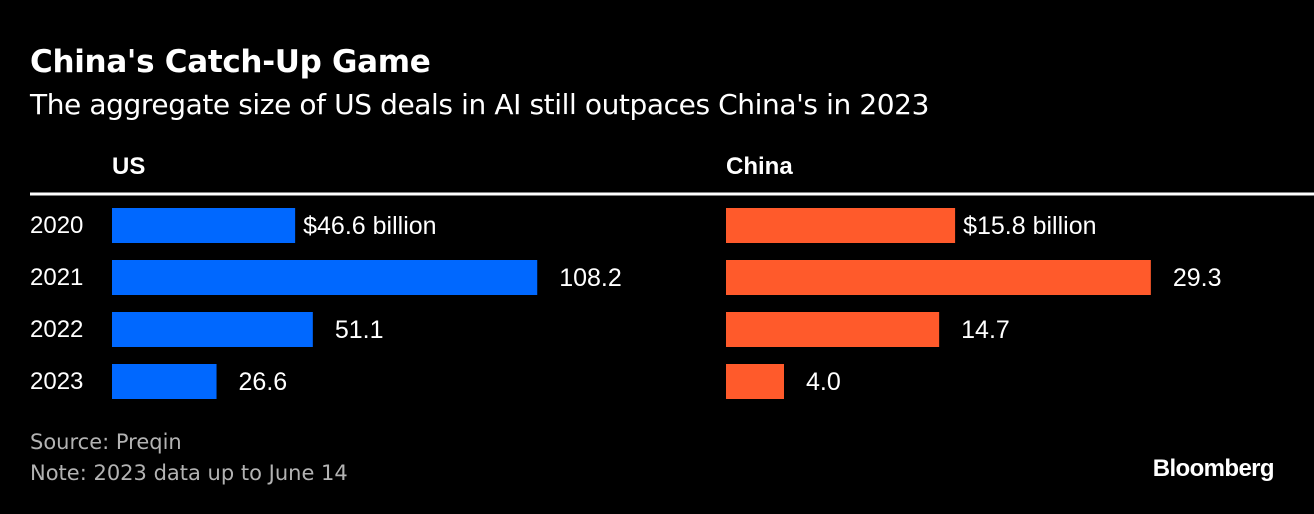  Describe the element at coordinates (1029, 226) in the screenshot. I see `china-value-label-2020: $15.8 billion` at that location.